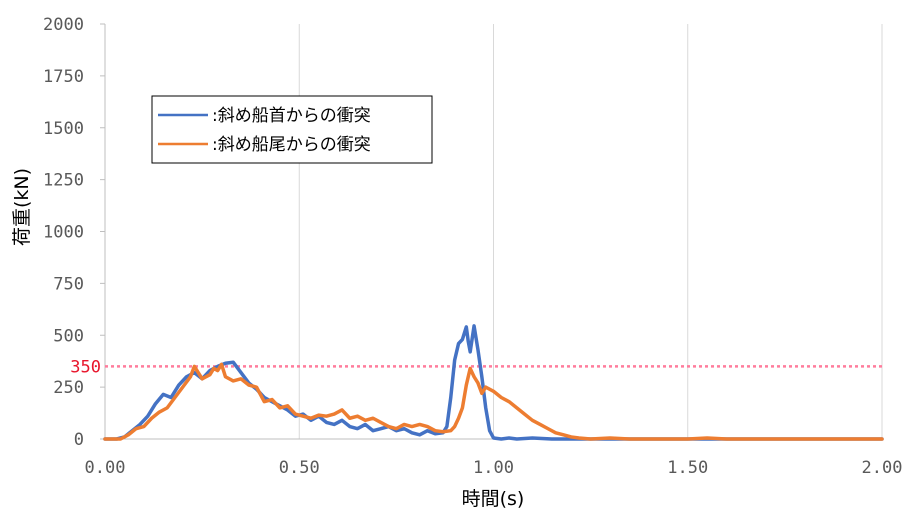  What do you see at coordinates (68, 388) in the screenshot?
I see `y-tick-label: 250` at bounding box center [68, 388].